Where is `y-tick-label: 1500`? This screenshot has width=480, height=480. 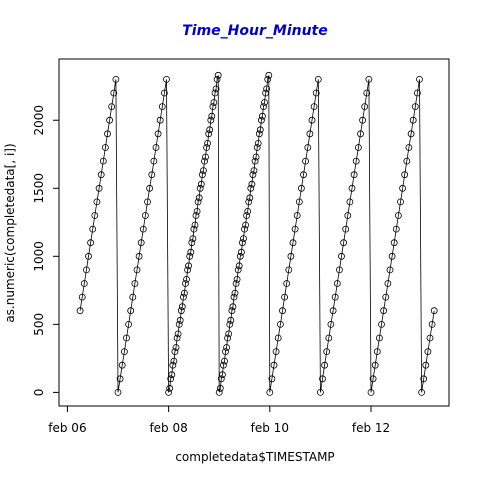
y-tick-label: 1500 is located at coordinates (39, 188).